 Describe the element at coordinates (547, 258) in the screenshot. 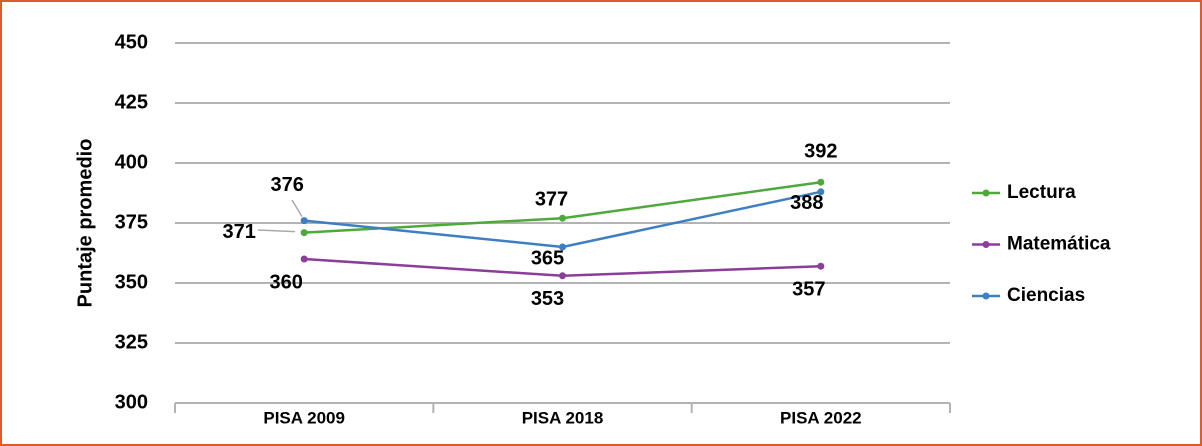

I see `data-label: 365` at that location.